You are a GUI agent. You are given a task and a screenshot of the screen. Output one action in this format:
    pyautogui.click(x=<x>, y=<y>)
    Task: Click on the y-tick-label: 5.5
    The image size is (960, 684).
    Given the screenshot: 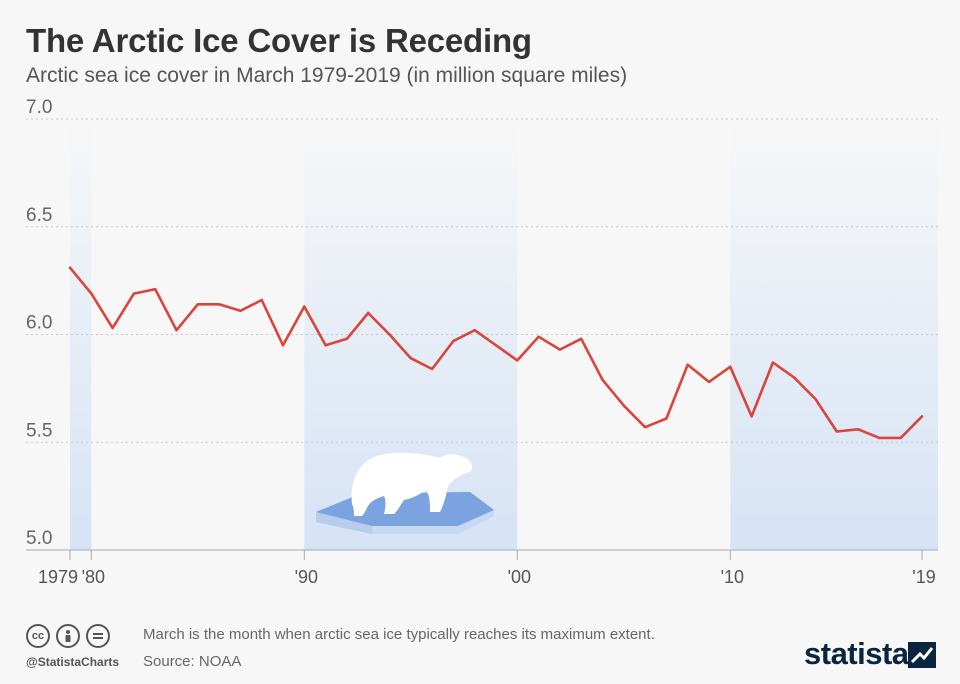 What is the action you would take?
    pyautogui.click(x=39, y=430)
    